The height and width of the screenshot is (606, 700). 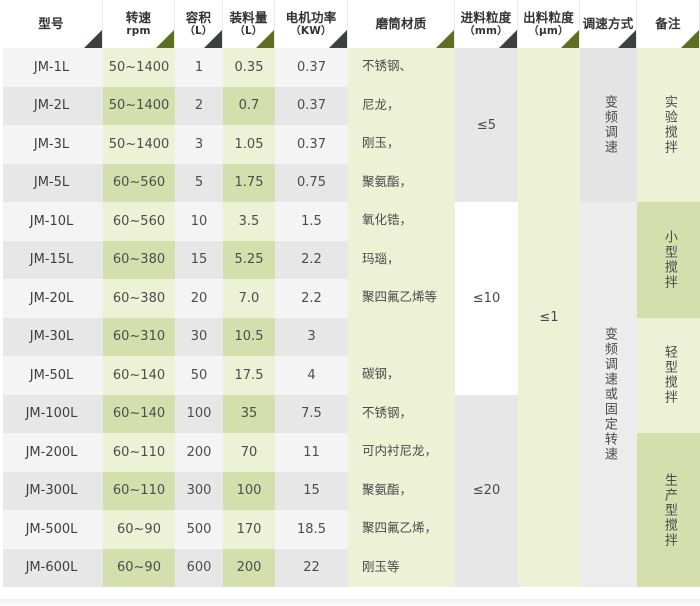 What do you see at coordinates (311, 375) in the screenshot?
I see `cell-power: 4` at bounding box center [311, 375].